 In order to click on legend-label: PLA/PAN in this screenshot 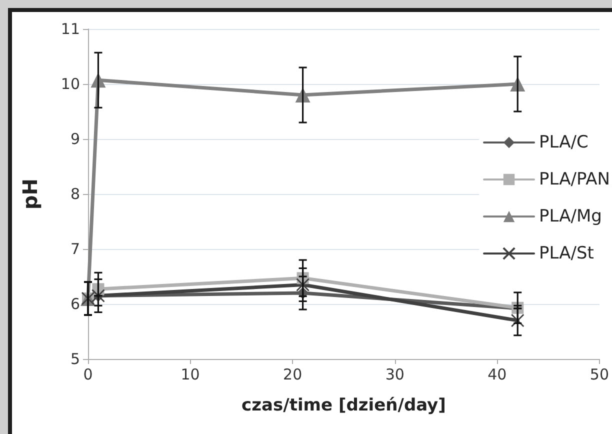, I will do `click(574, 180)`.